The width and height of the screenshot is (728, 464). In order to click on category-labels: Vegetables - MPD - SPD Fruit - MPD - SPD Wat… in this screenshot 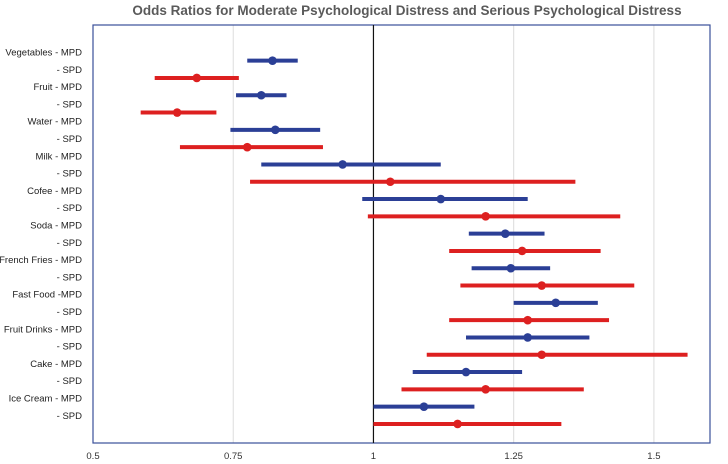, I will do `click(41, 235)`.